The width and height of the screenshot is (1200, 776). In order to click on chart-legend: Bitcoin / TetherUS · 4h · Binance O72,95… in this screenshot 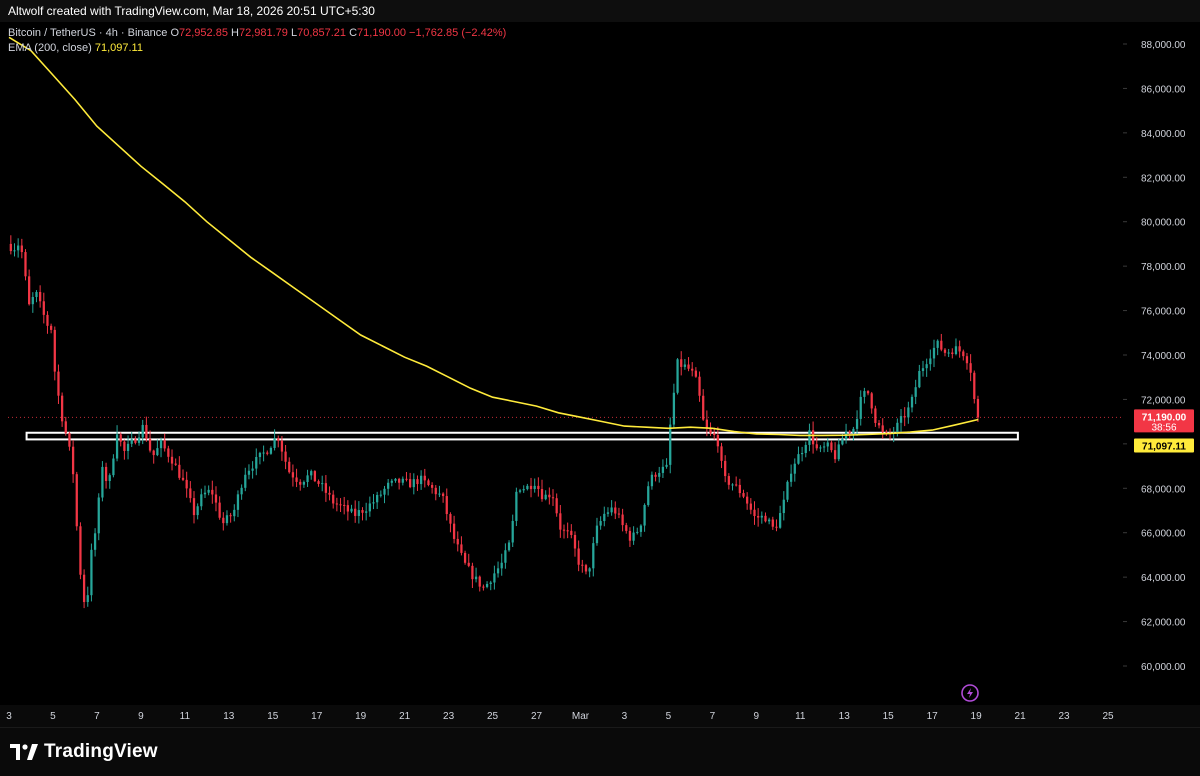, I will do `click(257, 41)`.